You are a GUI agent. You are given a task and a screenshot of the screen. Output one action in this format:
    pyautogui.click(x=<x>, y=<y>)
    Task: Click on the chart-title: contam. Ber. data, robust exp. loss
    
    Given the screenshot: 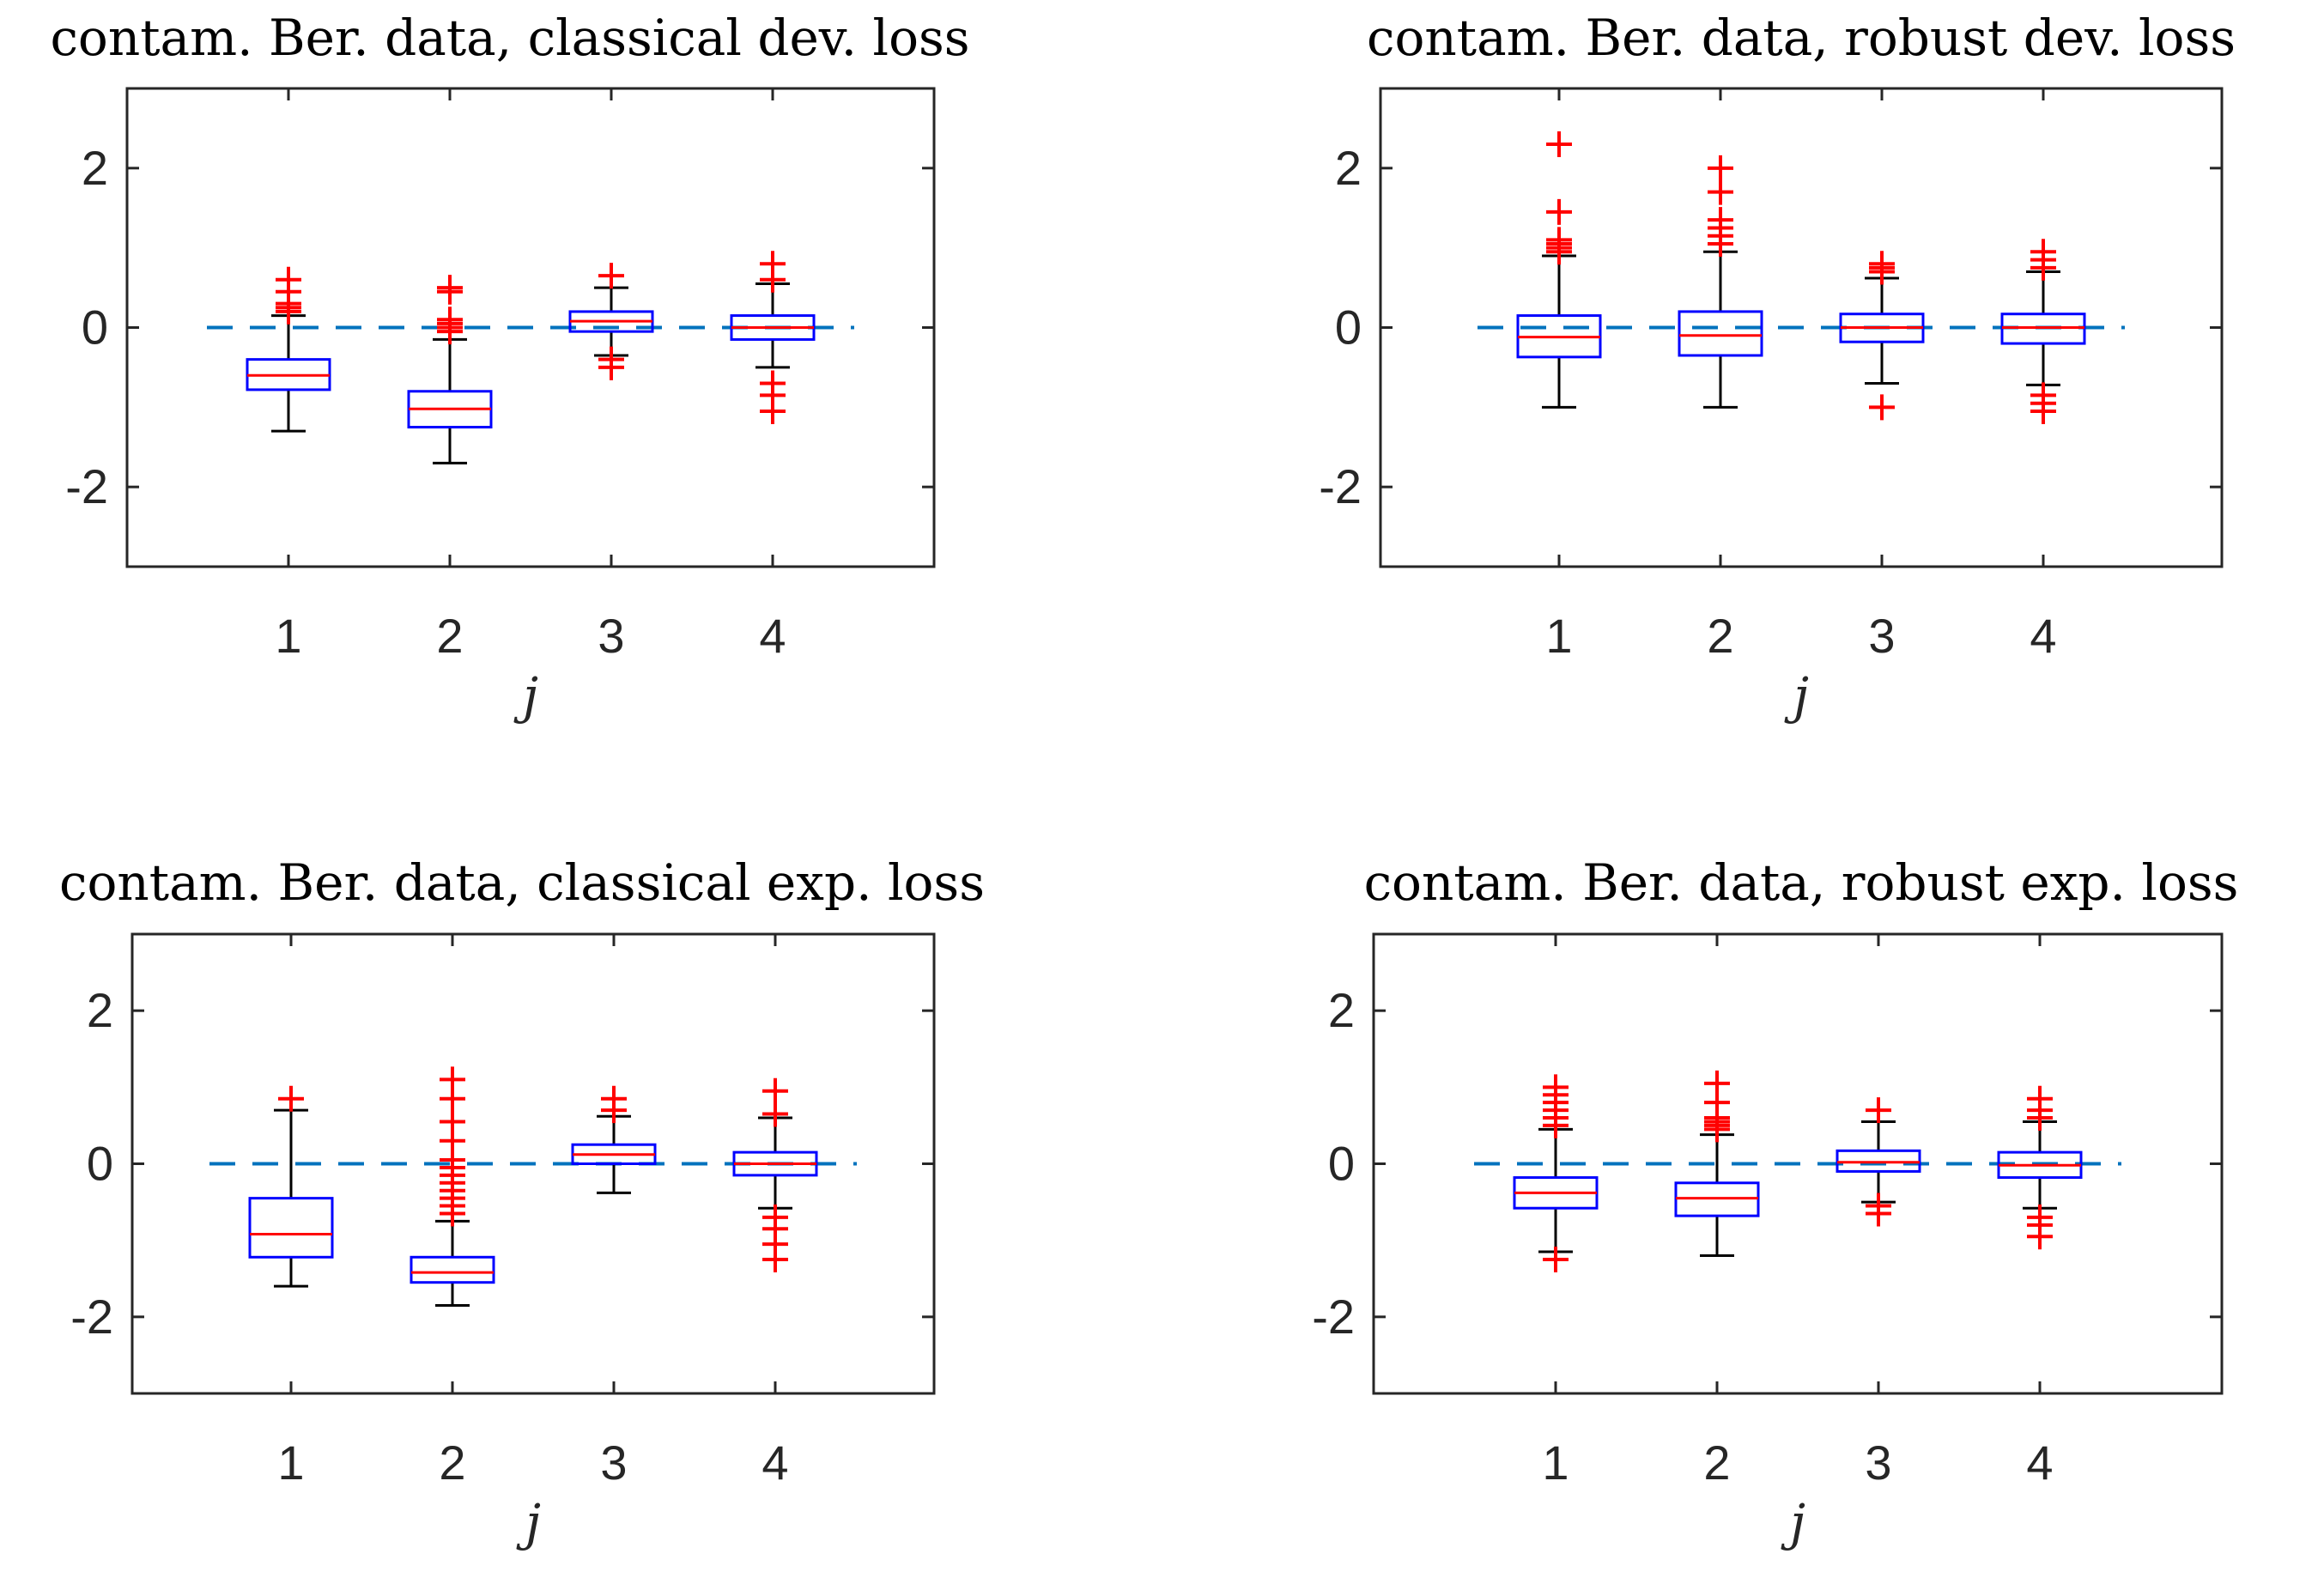 What is the action you would take?
    pyautogui.click(x=1801, y=882)
    